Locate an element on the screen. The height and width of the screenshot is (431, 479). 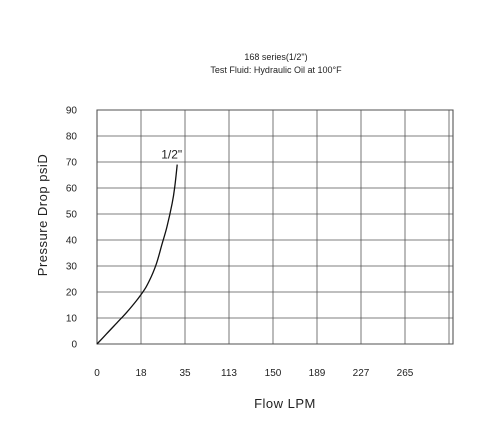
series-line is located at coordinates (137, 254).